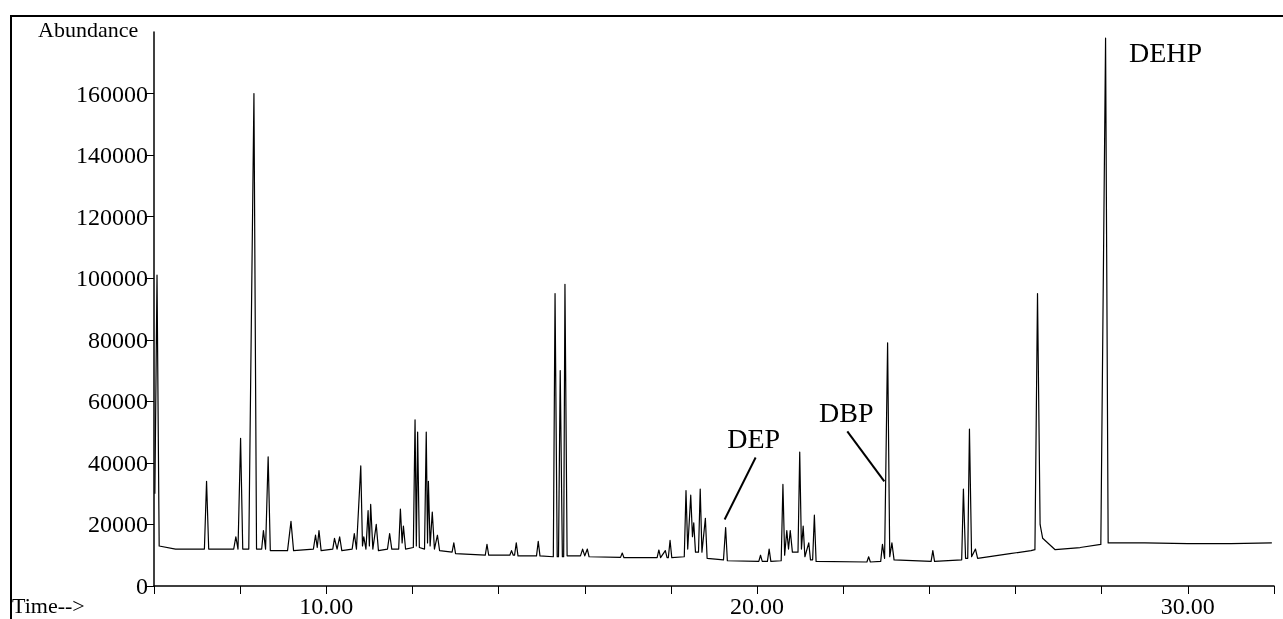 This screenshot has height=619, width=1283. I want to click on x-axis-title: Time-->, so click(48, 605).